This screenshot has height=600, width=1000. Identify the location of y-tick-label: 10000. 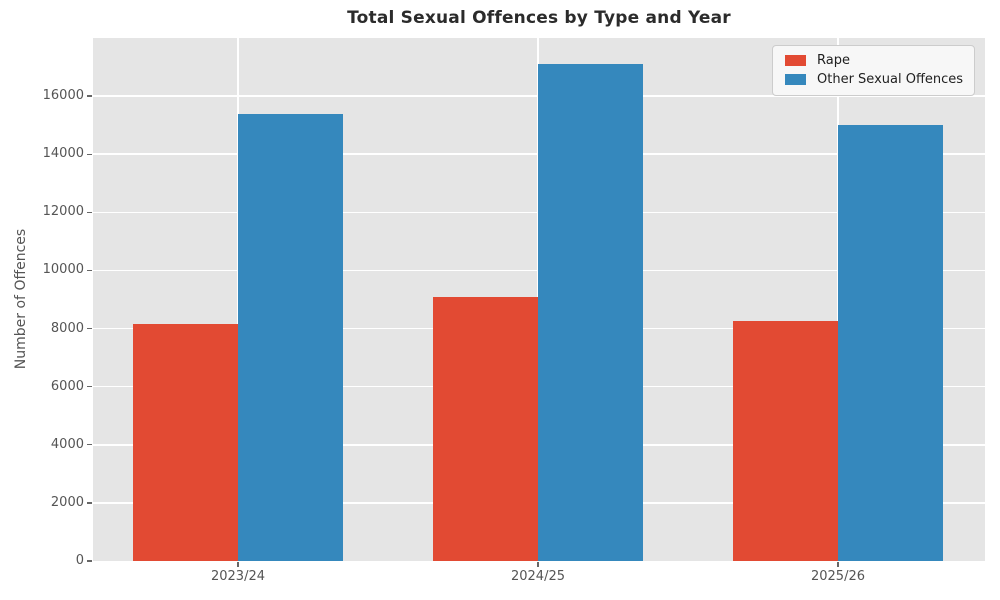
(63, 270).